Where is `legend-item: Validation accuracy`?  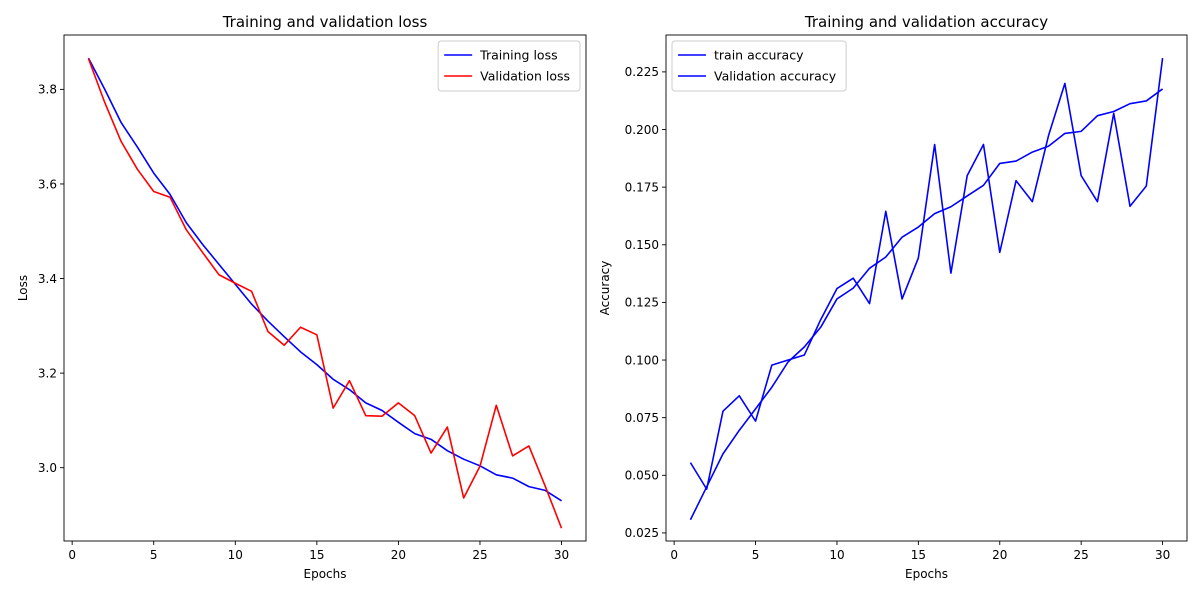 legend-item: Validation accuracy is located at coordinates (757, 76).